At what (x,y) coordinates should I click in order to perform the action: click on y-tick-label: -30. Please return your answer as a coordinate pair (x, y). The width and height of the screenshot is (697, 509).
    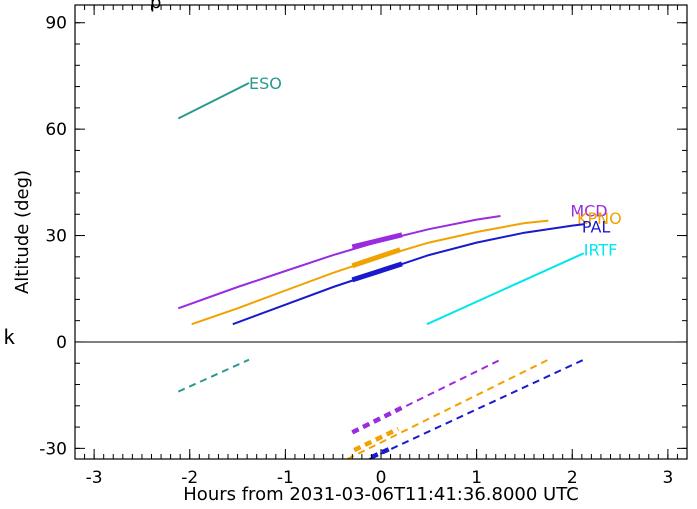
    Looking at the image, I should click on (53, 449).